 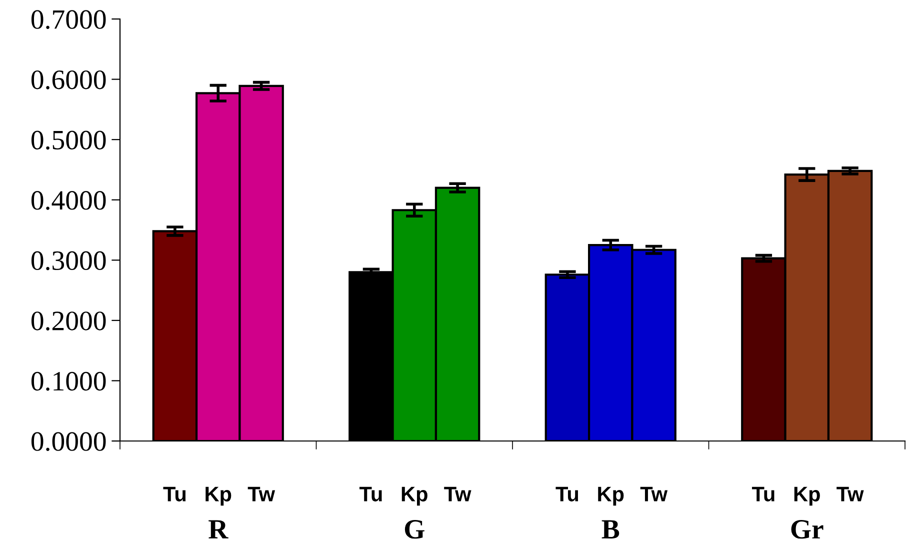 What do you see at coordinates (68, 140) in the screenshot?
I see `y-tick-label: 0.5000` at bounding box center [68, 140].